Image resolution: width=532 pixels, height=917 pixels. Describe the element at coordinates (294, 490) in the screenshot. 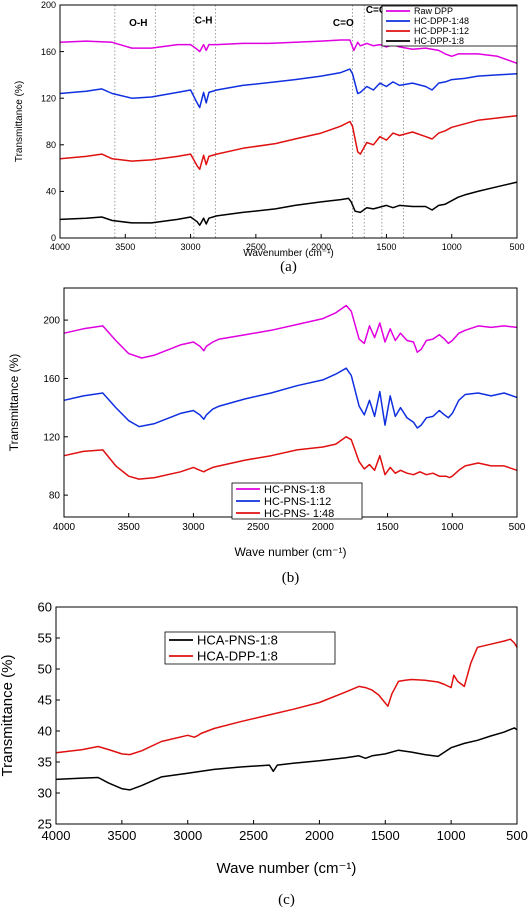

I see `legend-label: HC-PNS-1:8` at that location.